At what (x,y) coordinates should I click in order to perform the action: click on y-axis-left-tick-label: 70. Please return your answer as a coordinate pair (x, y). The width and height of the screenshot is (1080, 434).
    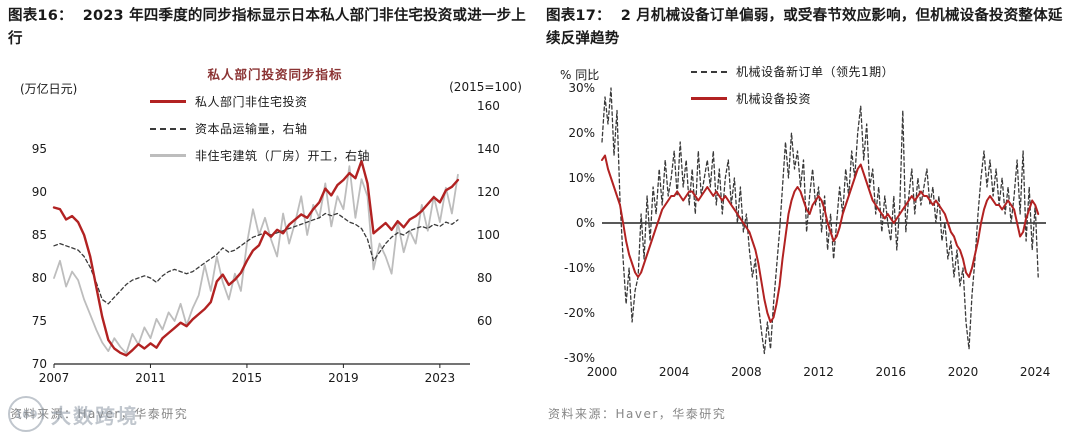
    Looking at the image, I should click on (39, 364).